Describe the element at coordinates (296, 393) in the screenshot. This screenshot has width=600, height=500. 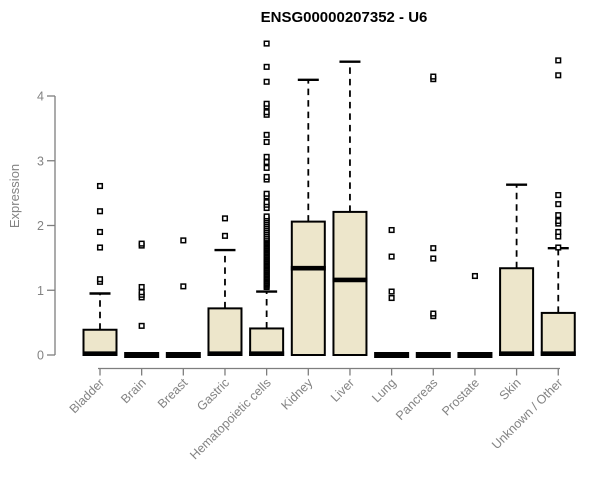
I see `x-tick-label-kidney: Kidney` at that location.